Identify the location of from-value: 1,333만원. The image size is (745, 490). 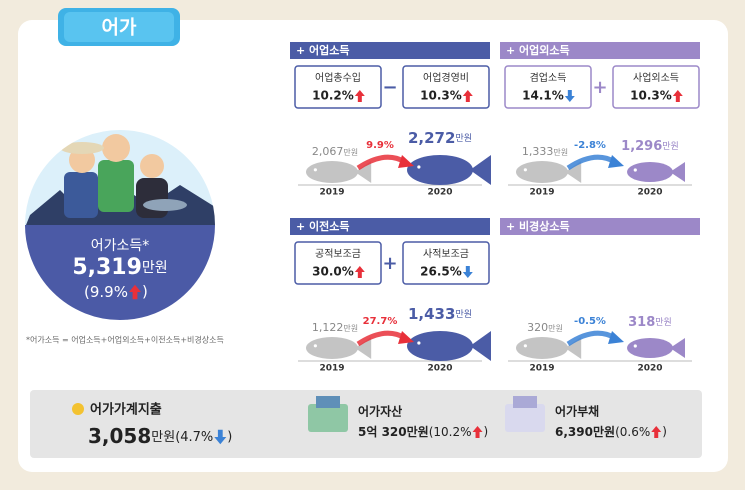
(545, 151).